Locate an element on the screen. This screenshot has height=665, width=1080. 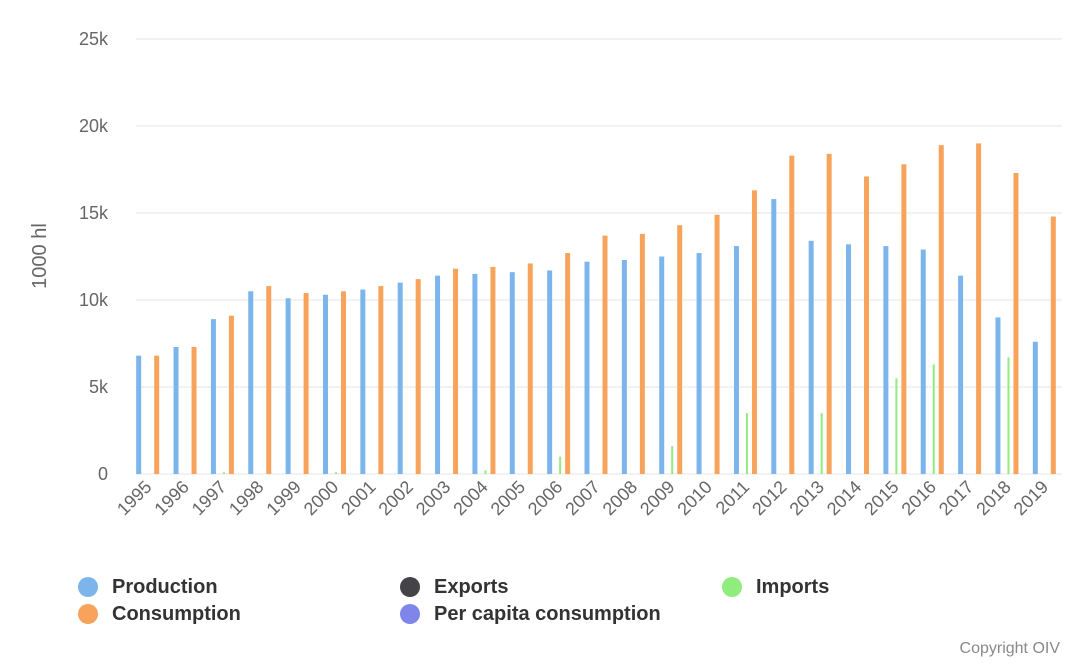
legend-item-production: Production is located at coordinates (148, 587).